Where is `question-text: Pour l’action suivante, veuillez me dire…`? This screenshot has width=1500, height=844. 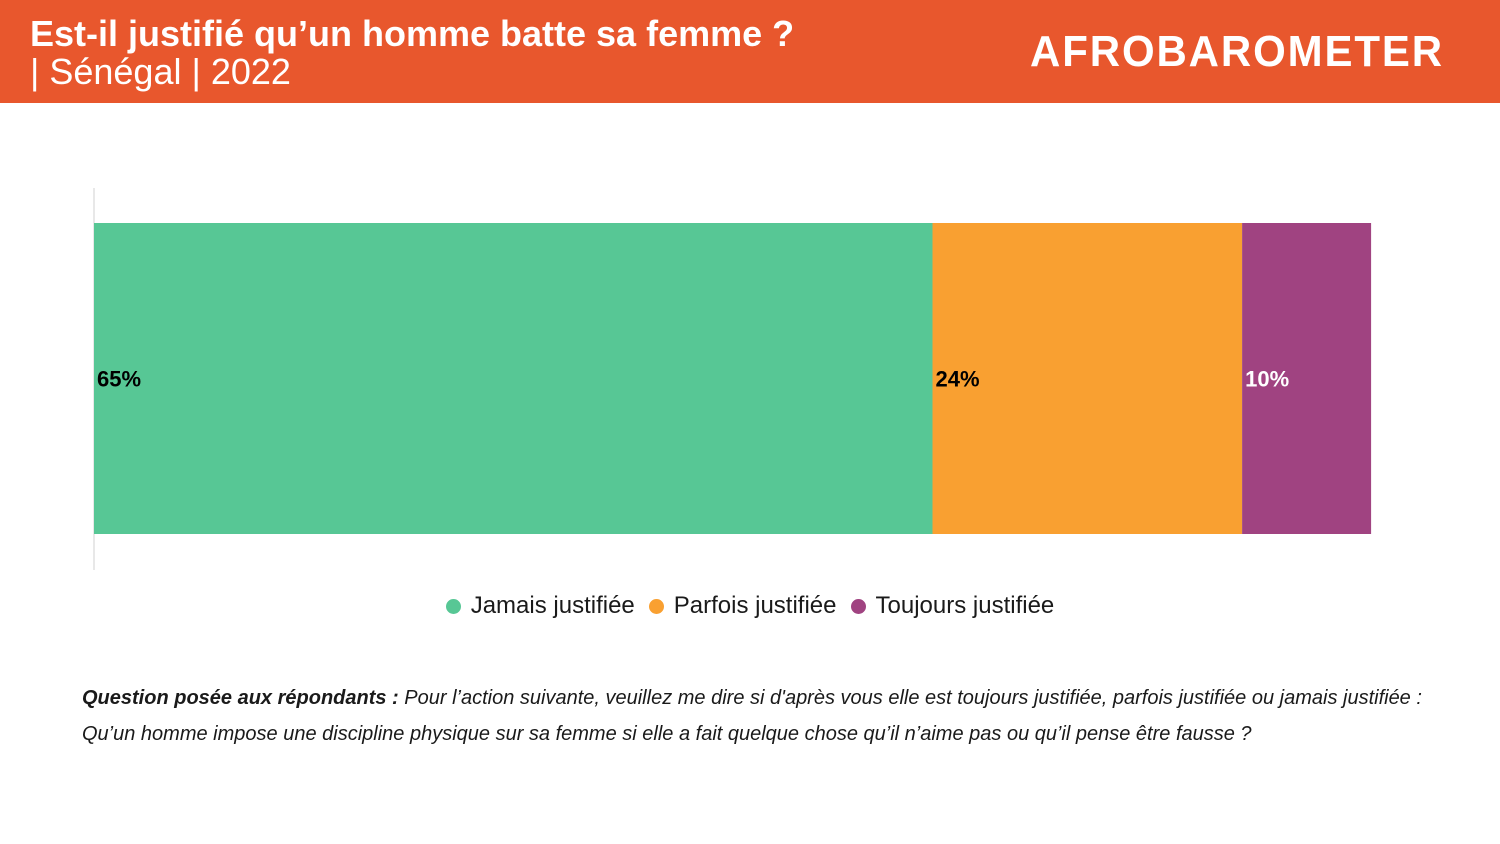
question-text: Pour l’action suivante, veuillez me dire… is located at coordinates (752, 716).